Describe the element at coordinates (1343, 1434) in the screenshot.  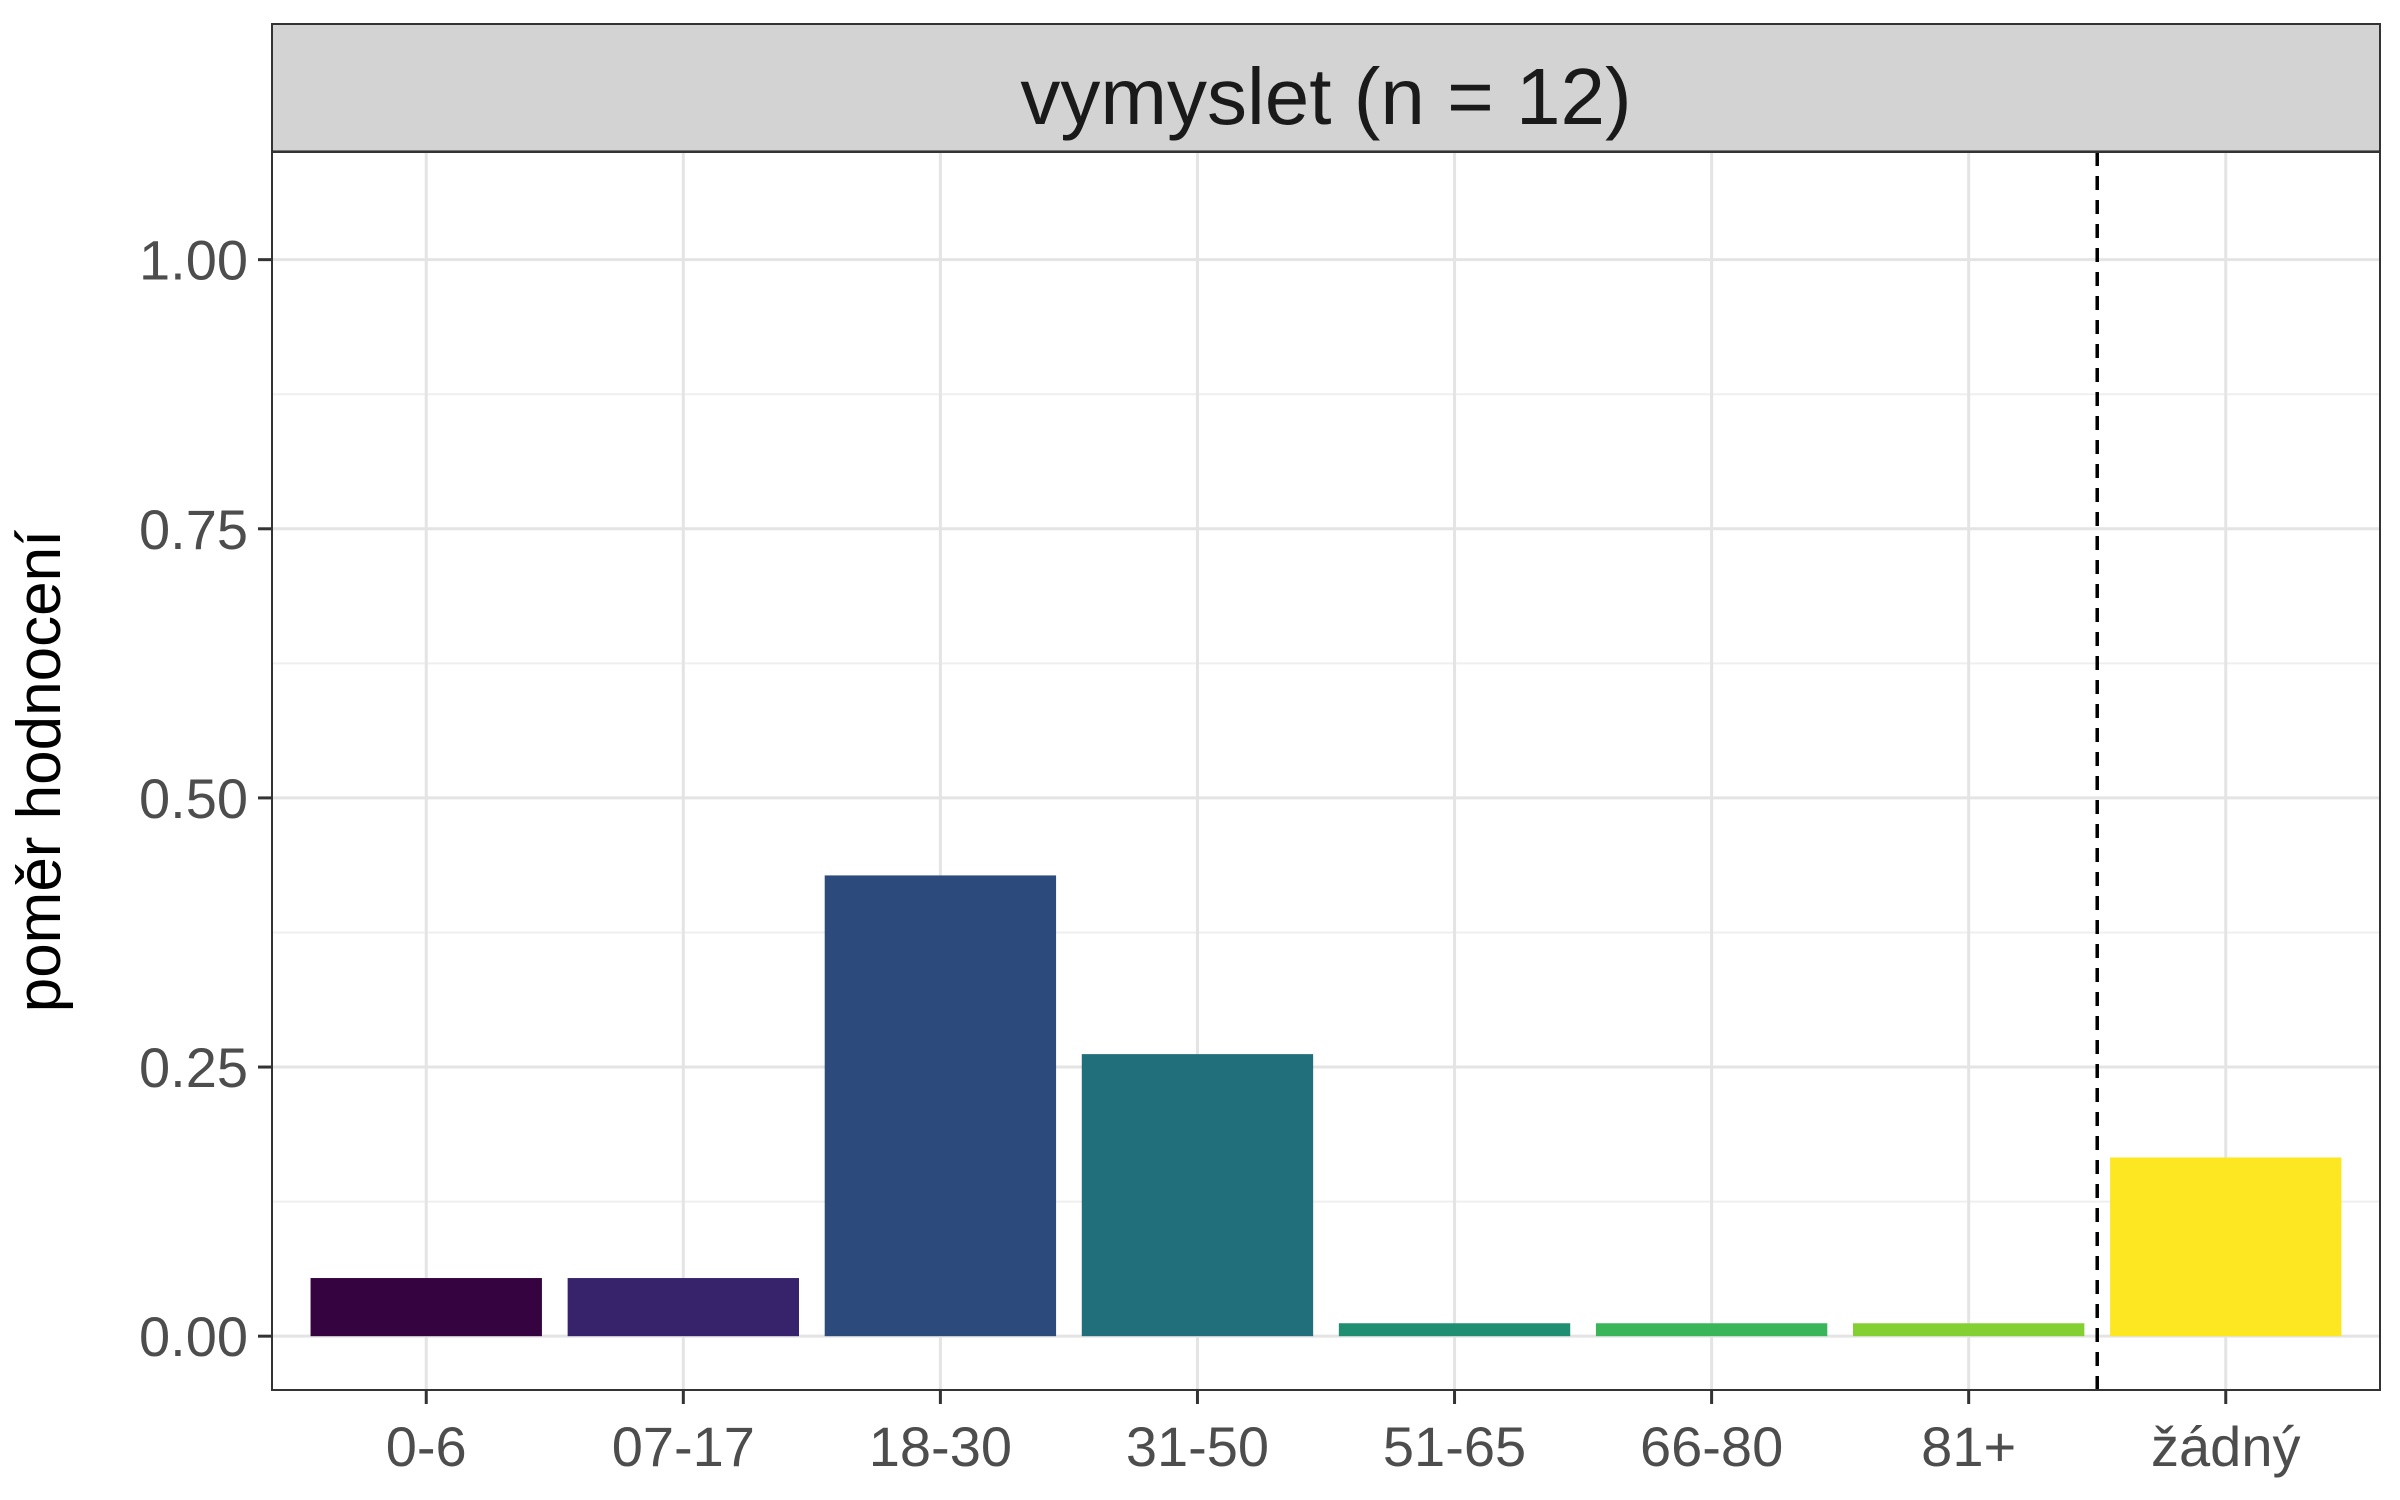
I see `x-axis: 0-6 07-17 18-30 31-50 51-65 66-80 81+ žádný` at that location.